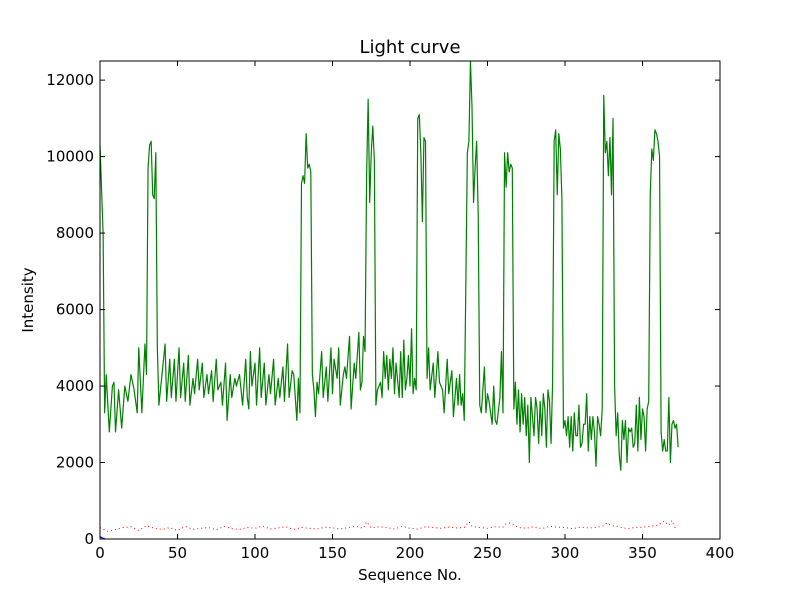 The height and width of the screenshot is (600, 800). What do you see at coordinates (75, 463) in the screenshot?
I see `y-tick-label: 2000` at bounding box center [75, 463].